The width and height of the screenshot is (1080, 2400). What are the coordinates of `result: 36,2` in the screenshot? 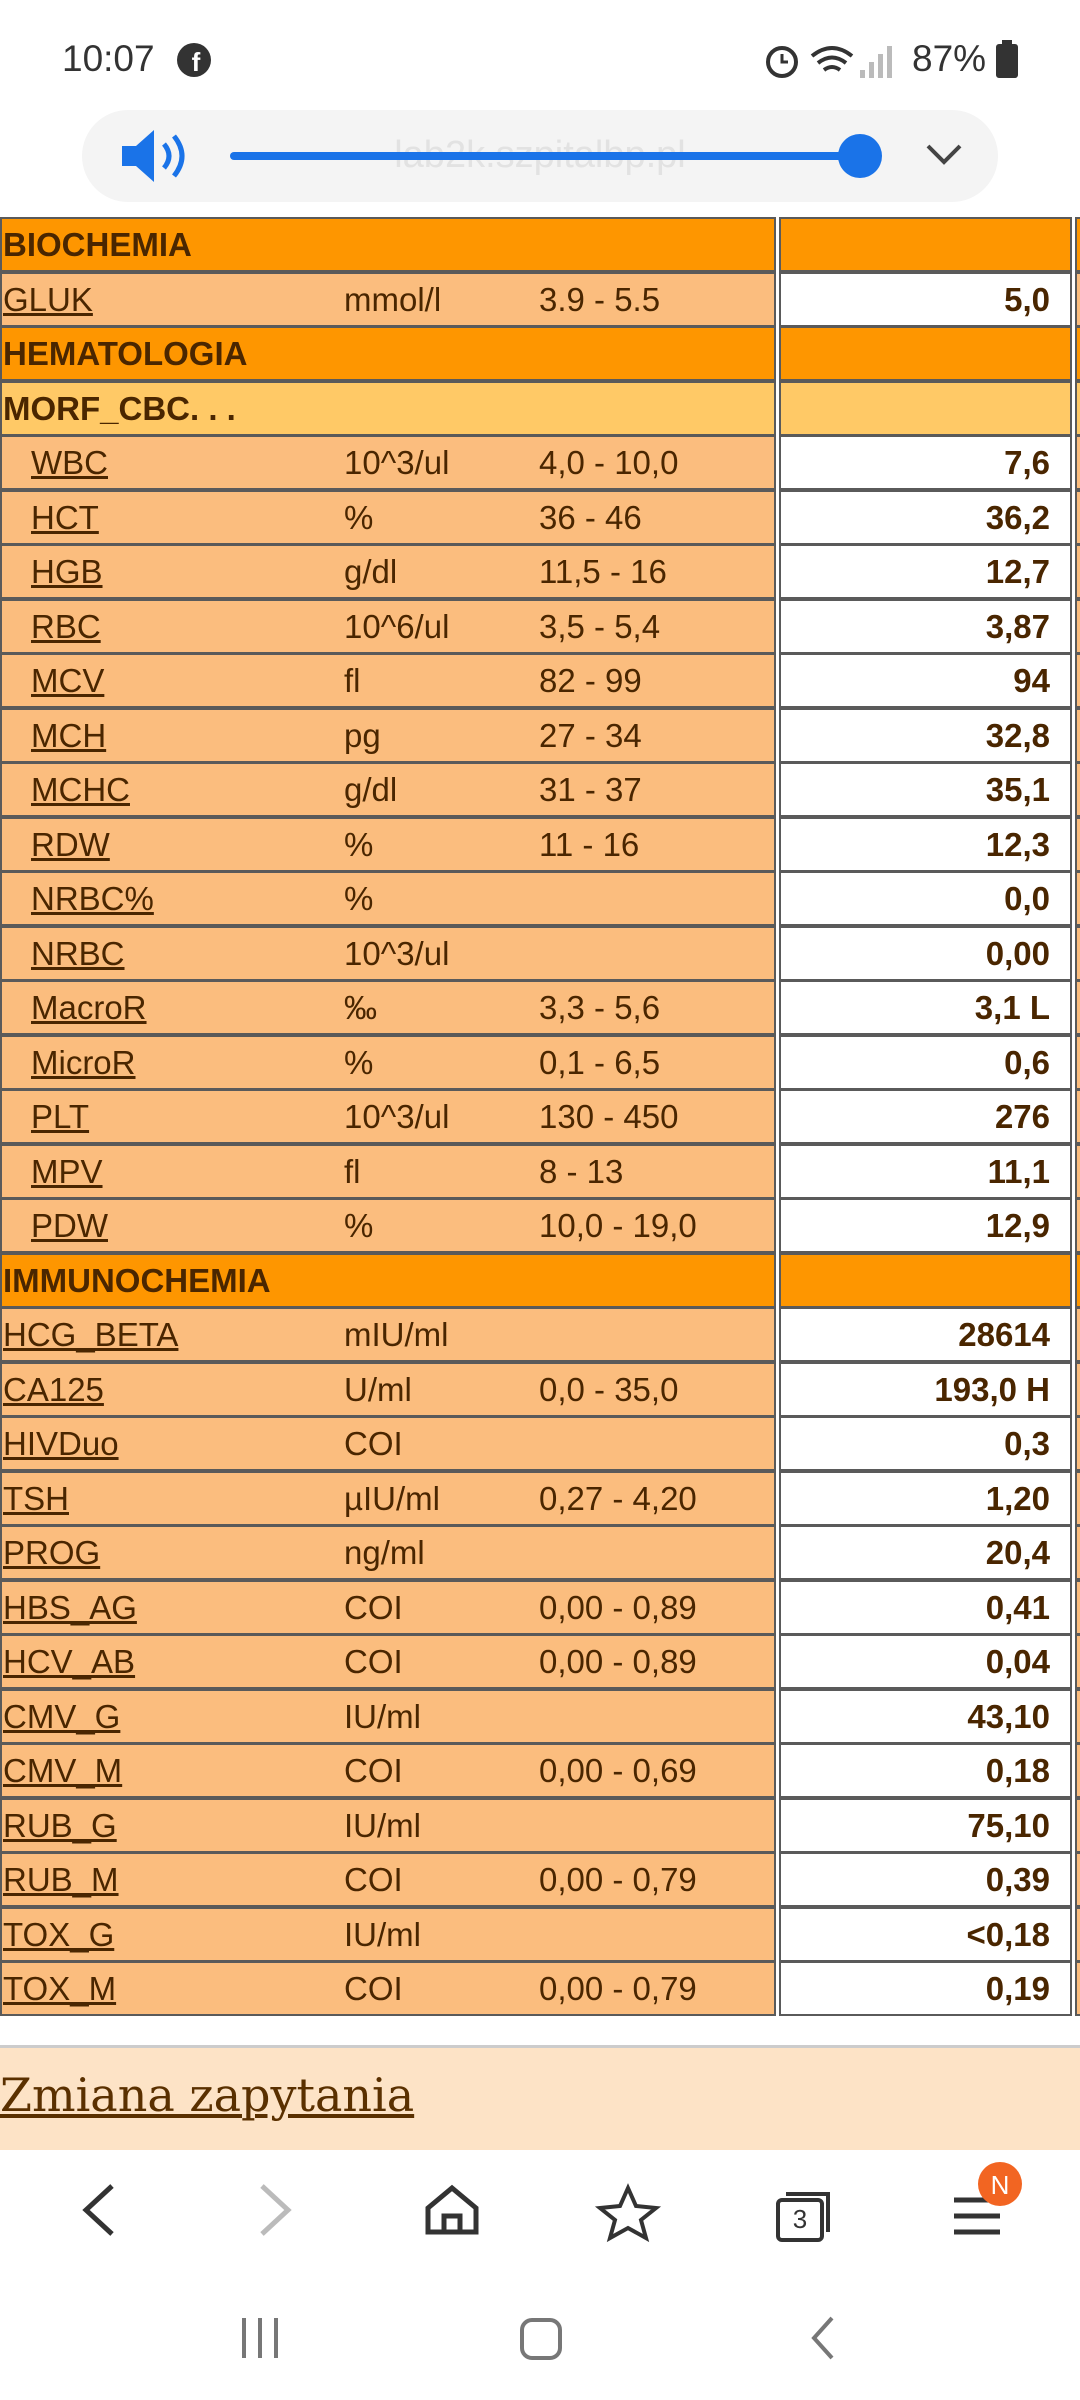 It's located at (1017, 517).